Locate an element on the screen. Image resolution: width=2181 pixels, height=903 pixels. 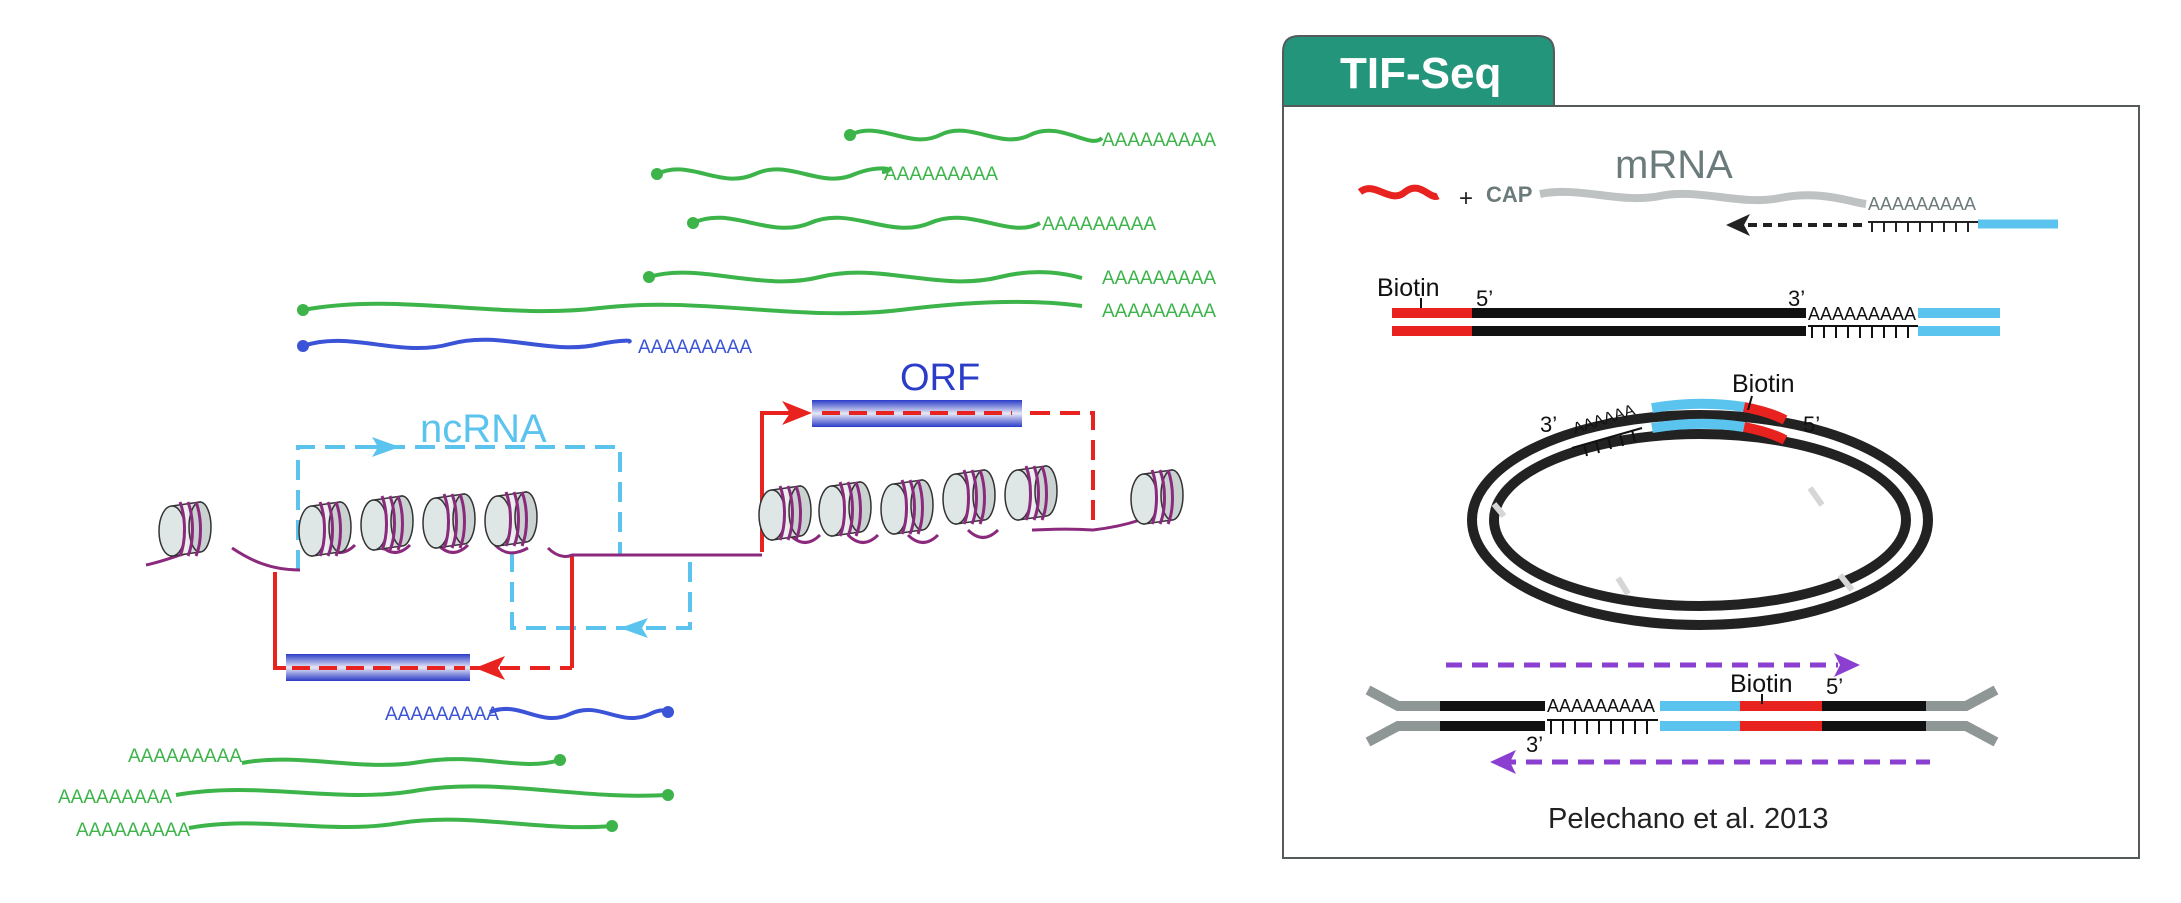
orf-label: ORF is located at coordinates (940, 378).